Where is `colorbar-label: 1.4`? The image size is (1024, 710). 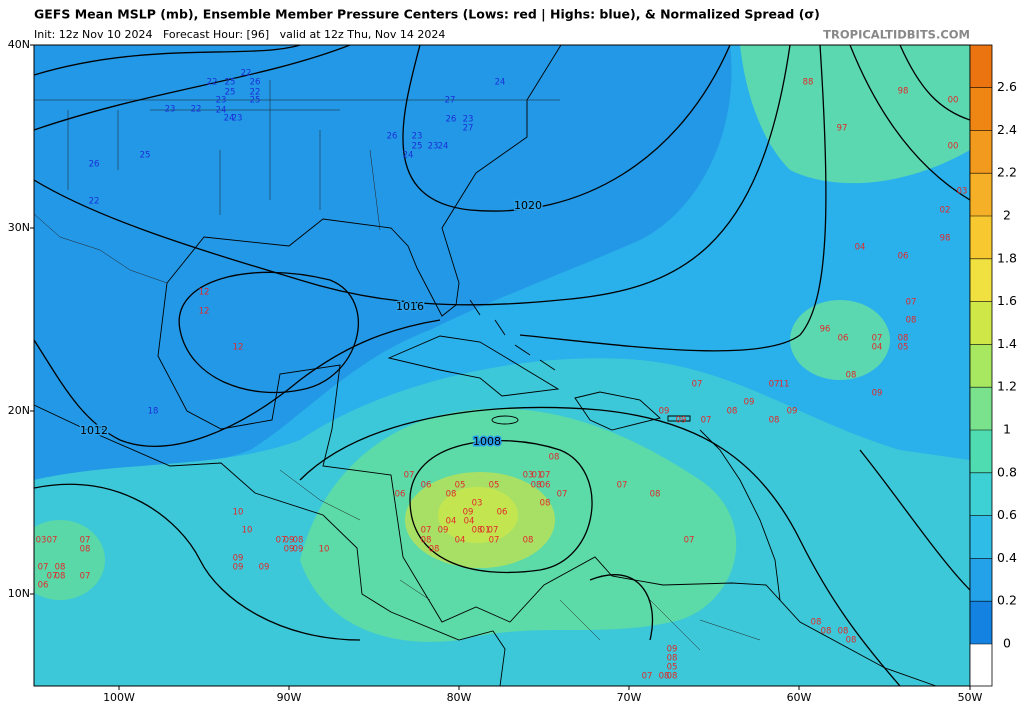
colorbar-label: 1.4 is located at coordinates (1007, 343).